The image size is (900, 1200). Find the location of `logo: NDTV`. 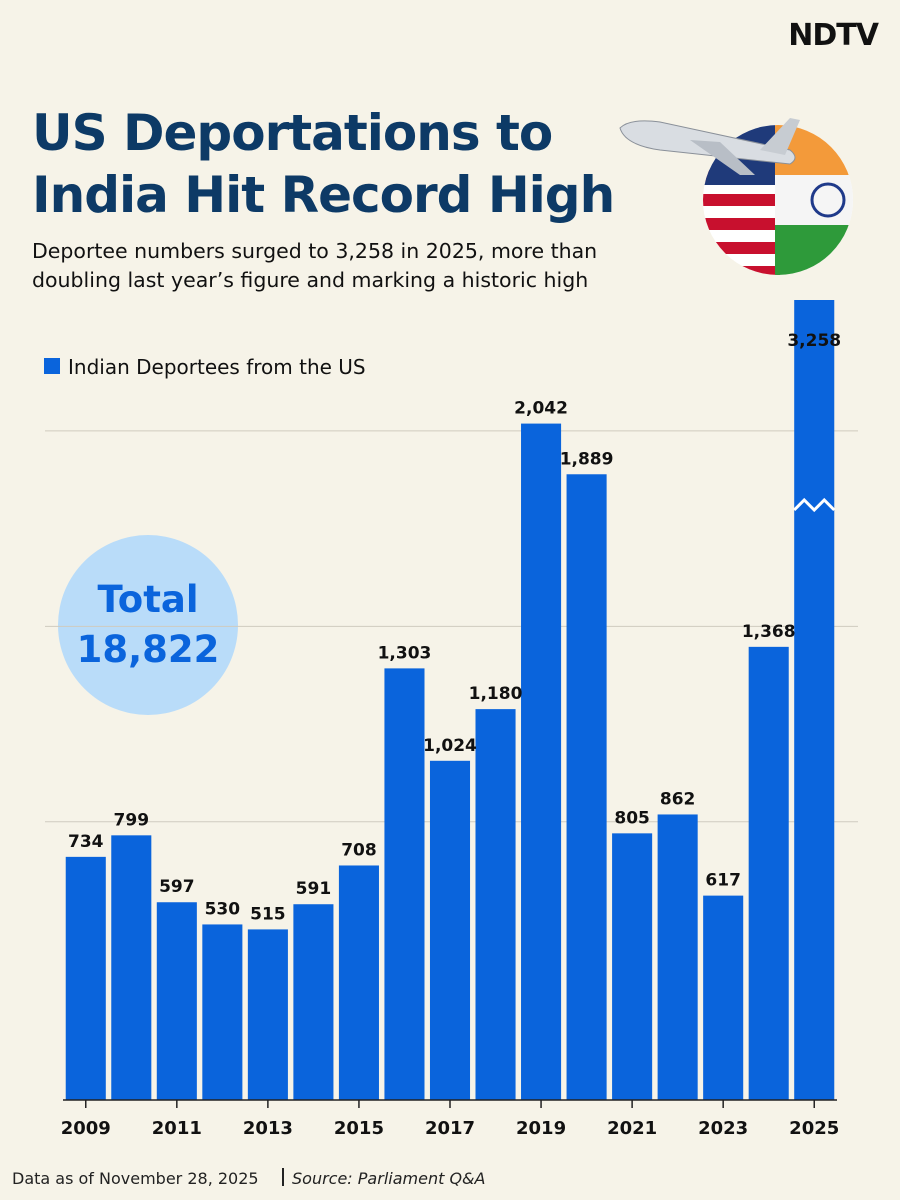

logo: NDTV is located at coordinates (833, 35).